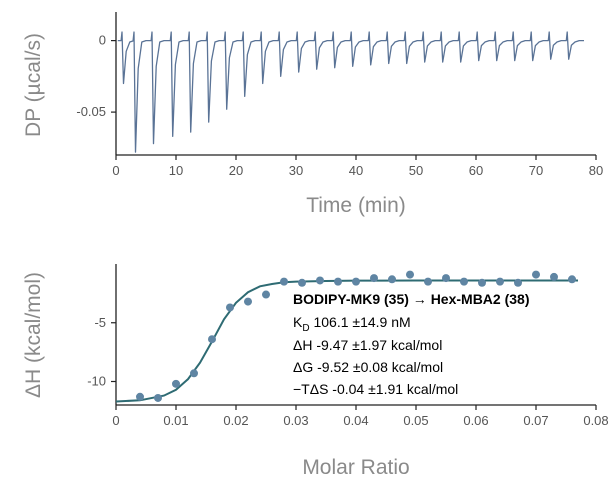  What do you see at coordinates (33, 85) in the screenshot?
I see `thermogram-y-title: DP (µcal/s)` at bounding box center [33, 85].